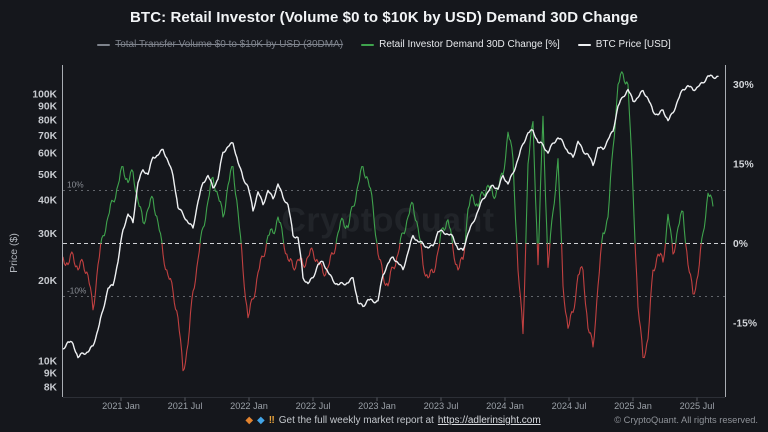 This screenshot has width=768, height=432. Describe the element at coordinates (261, 420) in the screenshot. I see `blue-diamond-icon: ◆` at that location.